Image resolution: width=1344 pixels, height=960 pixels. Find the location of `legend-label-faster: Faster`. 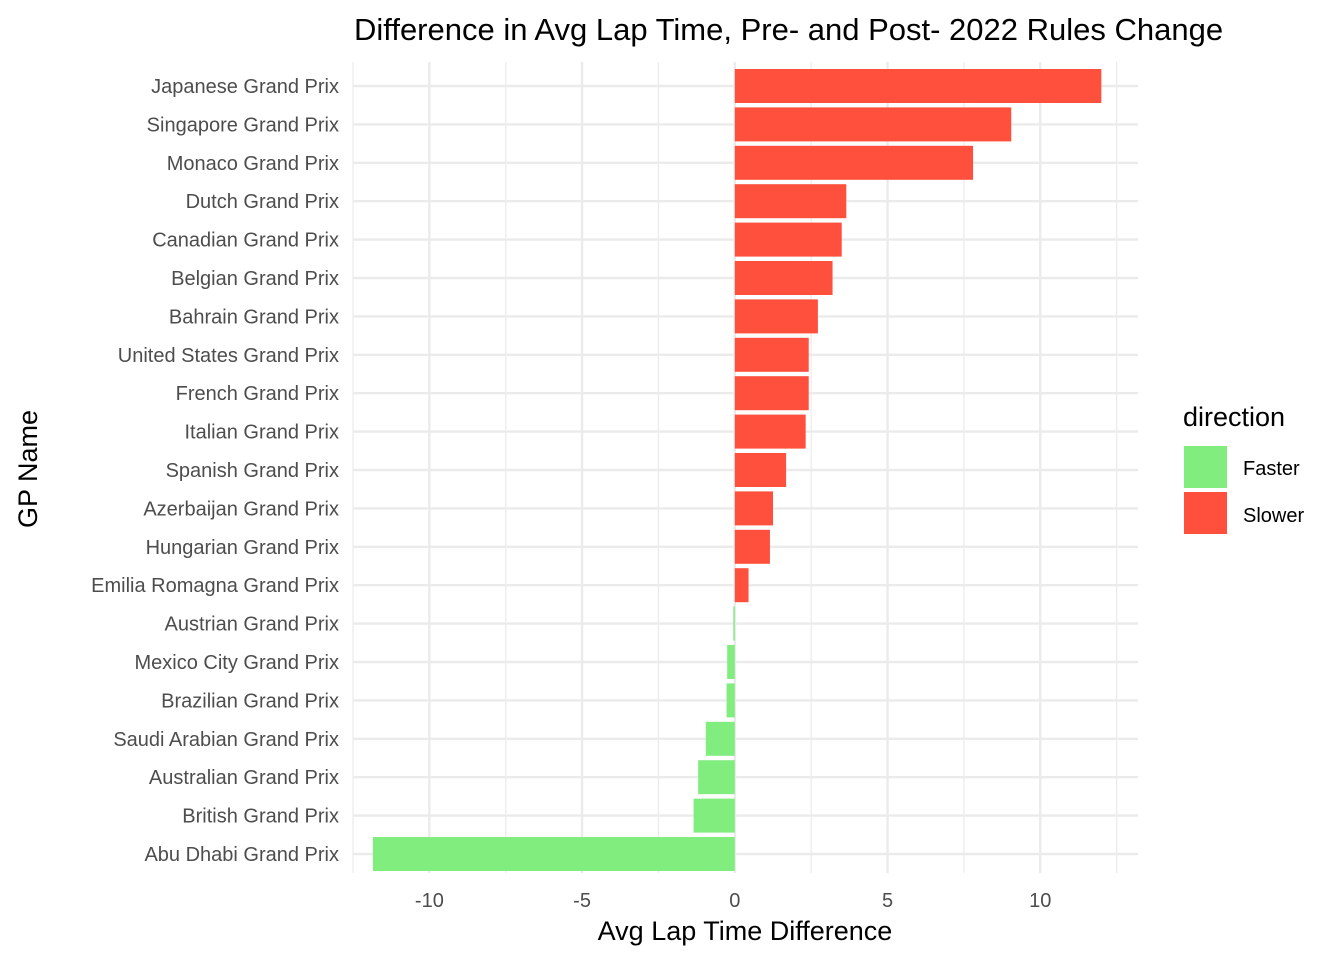

legend-label-faster: Faster is located at coordinates (1271, 469).